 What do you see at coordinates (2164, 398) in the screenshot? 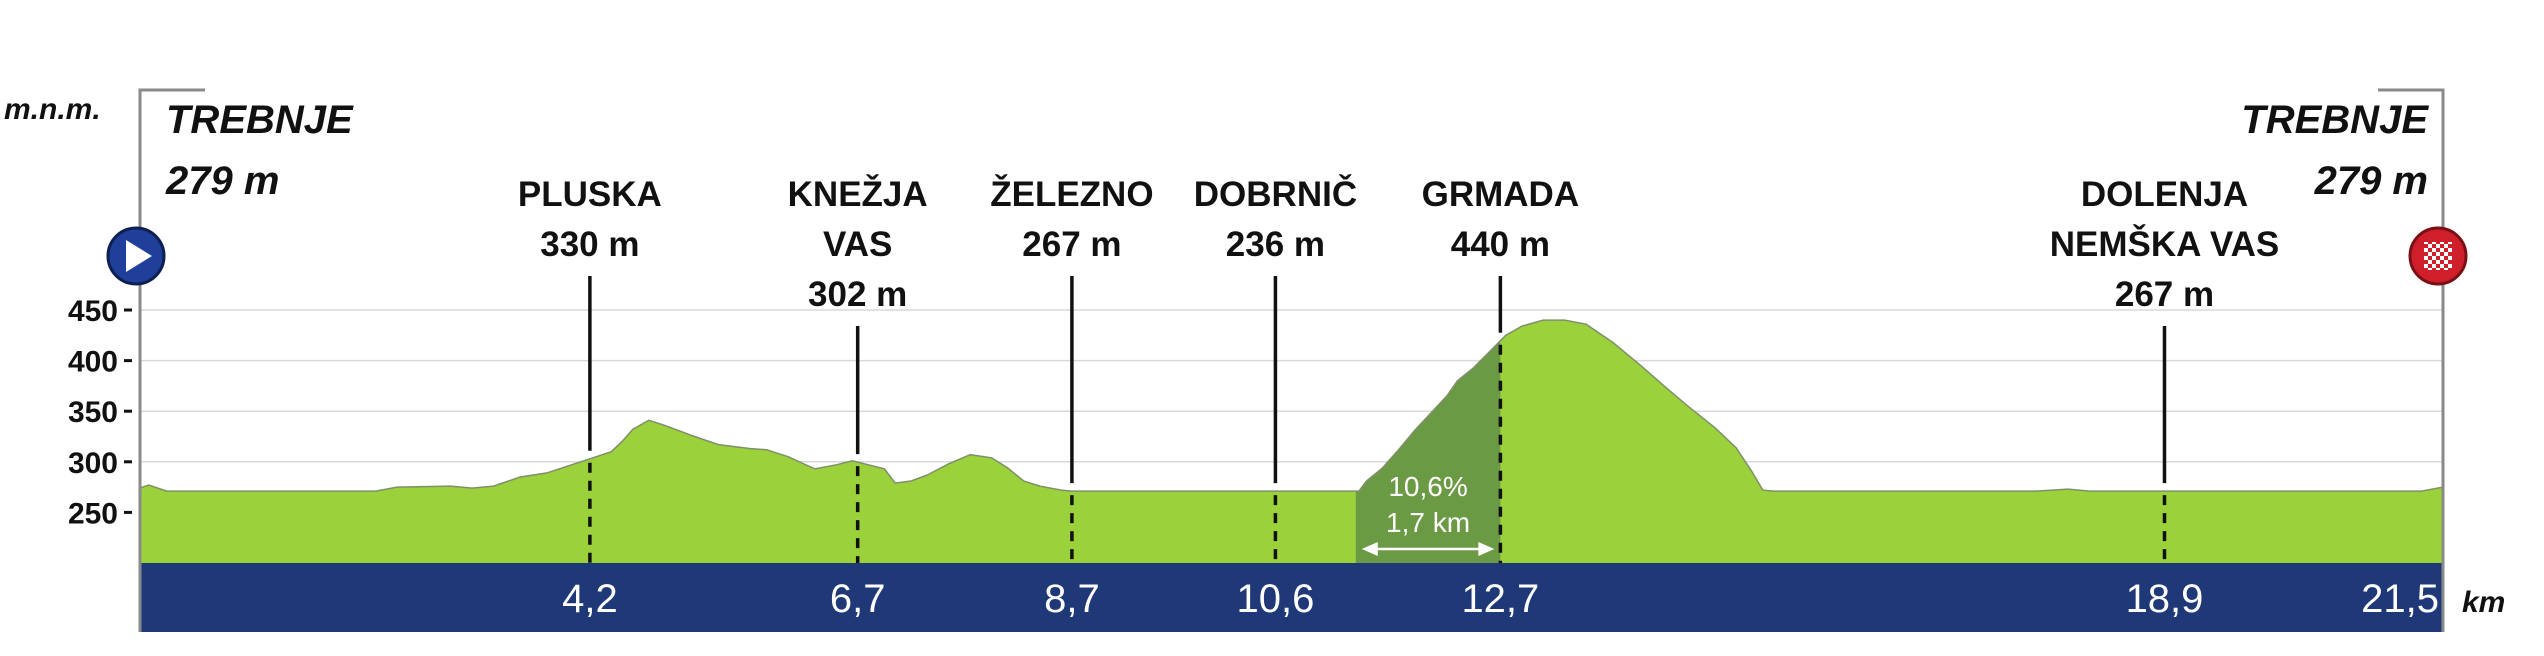
I see `waypoint-5: DOLENJA NEMŠKA VAS 267 m 18,9` at bounding box center [2164, 398].